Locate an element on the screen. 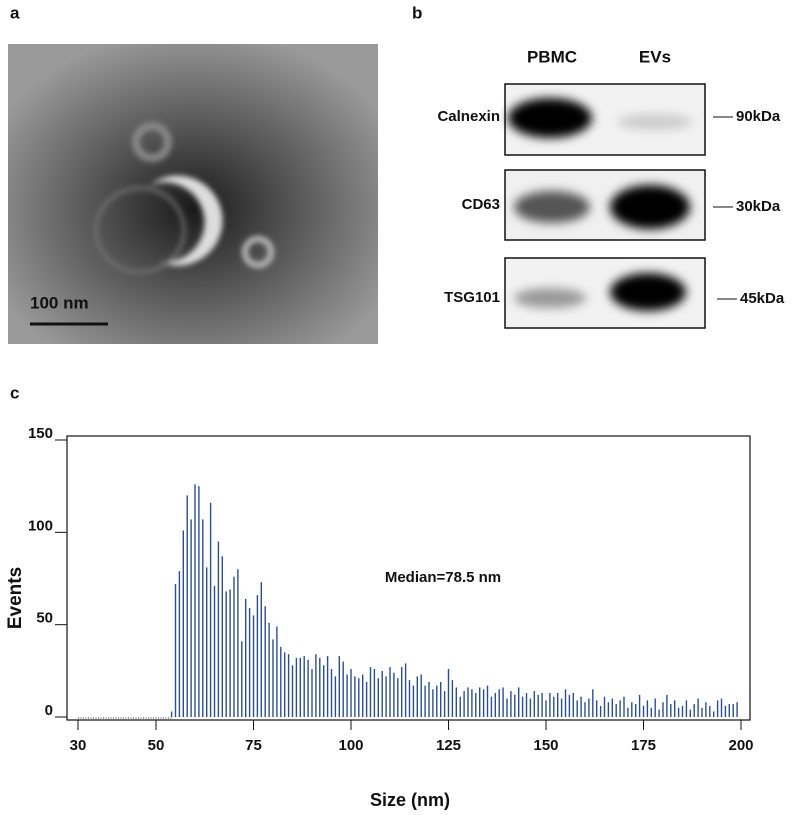  y-tick-label: 50 is located at coordinates (44, 618).